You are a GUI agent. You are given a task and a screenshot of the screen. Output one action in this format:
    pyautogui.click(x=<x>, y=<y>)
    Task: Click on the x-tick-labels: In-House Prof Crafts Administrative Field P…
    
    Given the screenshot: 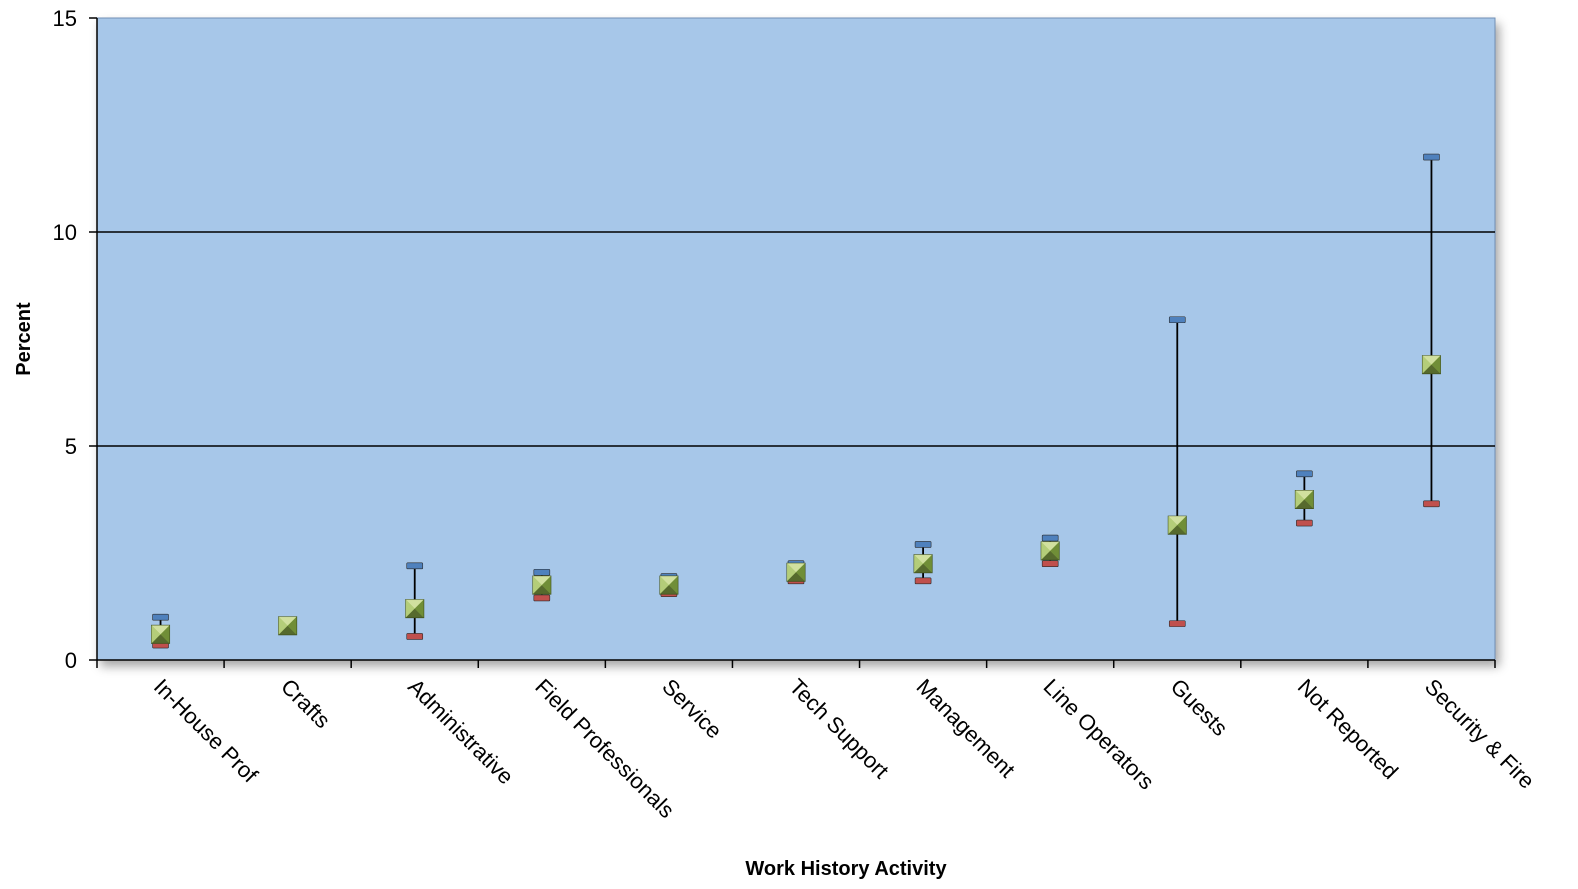 What is the action you would take?
    pyautogui.click(x=844, y=748)
    